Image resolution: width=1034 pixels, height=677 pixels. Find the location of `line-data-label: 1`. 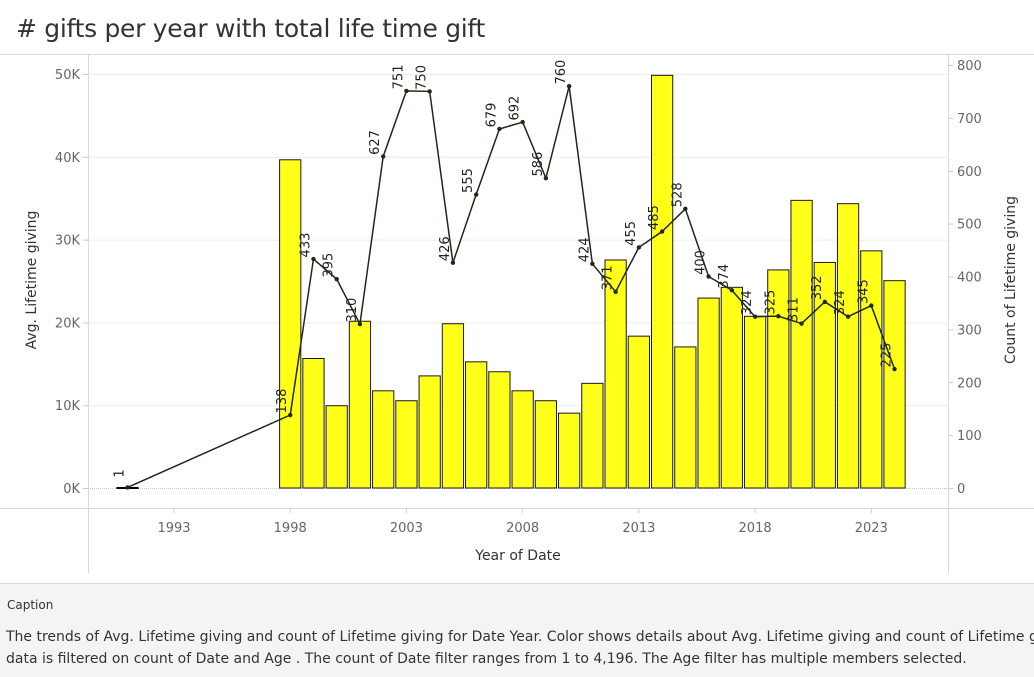

line-data-label: 1 is located at coordinates (120, 473).